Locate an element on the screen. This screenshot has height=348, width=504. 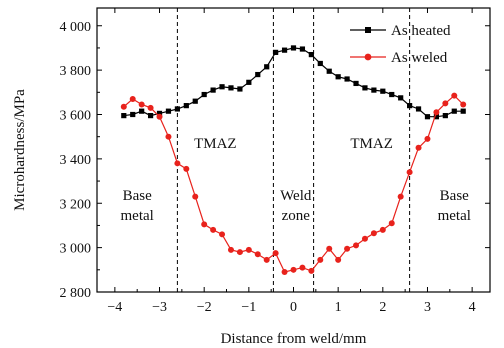
x-tick-label: −4 is located at coordinates (114, 307).